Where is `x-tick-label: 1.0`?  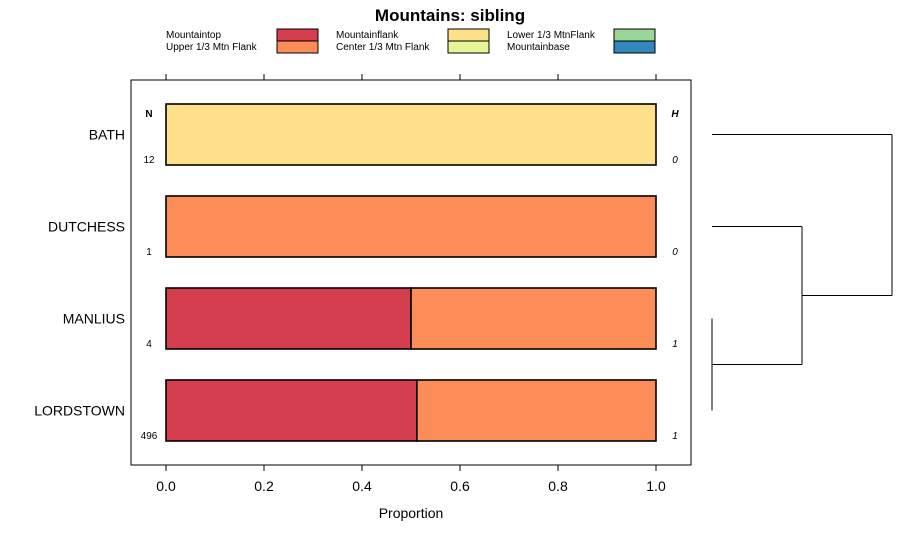
x-tick-label: 1.0 is located at coordinates (656, 486).